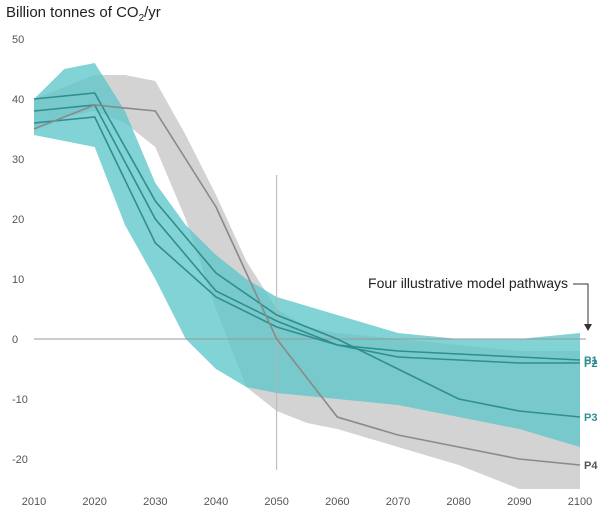 Image resolution: width=606 pixels, height=518 pixels. What do you see at coordinates (18, 280) in the screenshot?
I see `y-tick-label: 10` at bounding box center [18, 280].